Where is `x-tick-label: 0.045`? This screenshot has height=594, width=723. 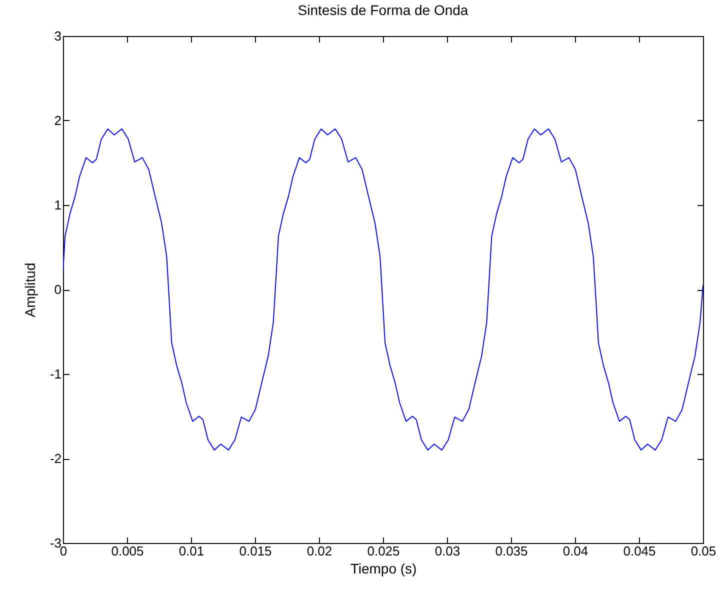 x-tick-label: 0.045 is located at coordinates (639, 551).